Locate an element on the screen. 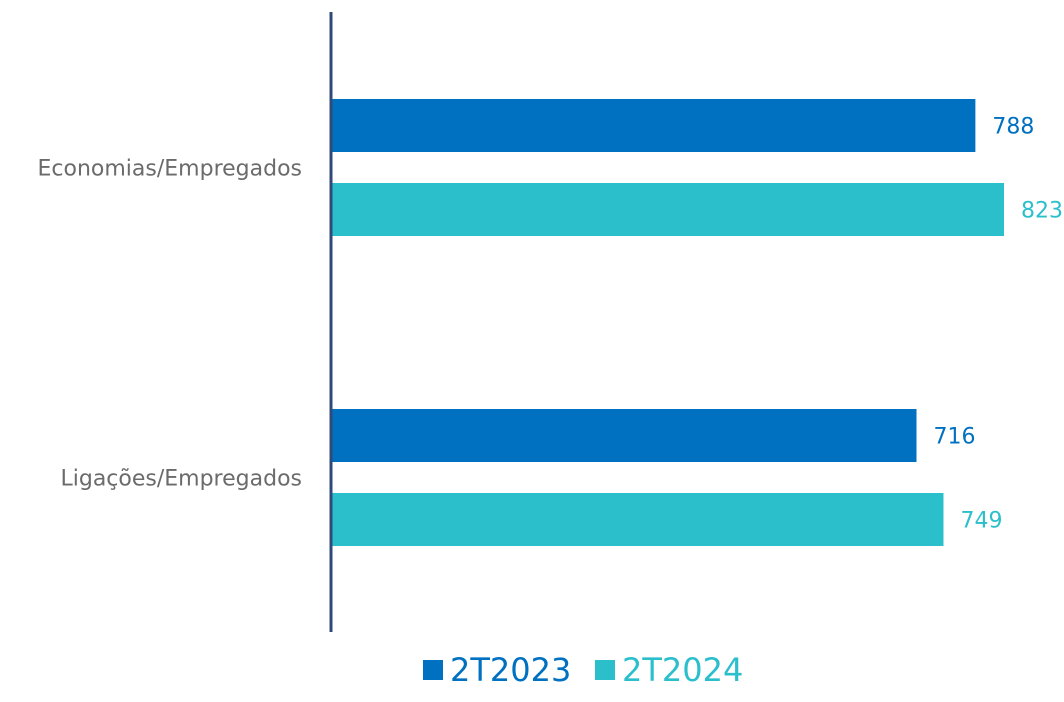  category-label-0: Economias/Empregados is located at coordinates (170, 169).